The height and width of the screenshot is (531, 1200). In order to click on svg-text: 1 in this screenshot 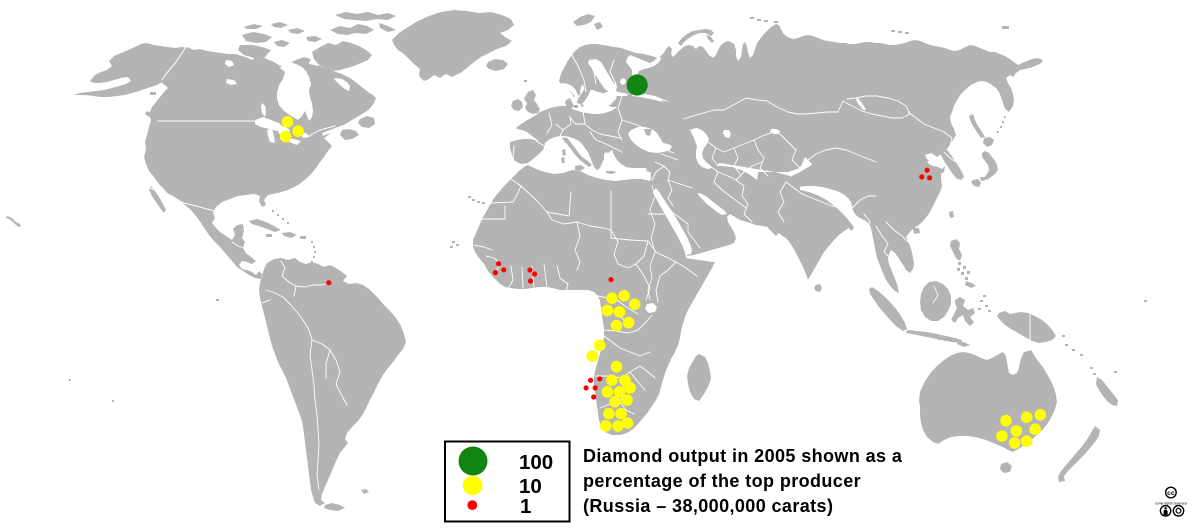, I will do `click(525, 506)`.